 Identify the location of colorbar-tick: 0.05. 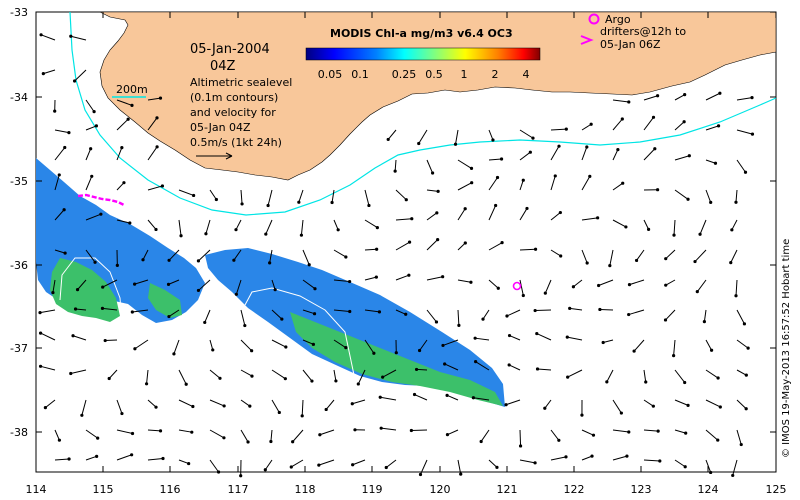
(330, 74).